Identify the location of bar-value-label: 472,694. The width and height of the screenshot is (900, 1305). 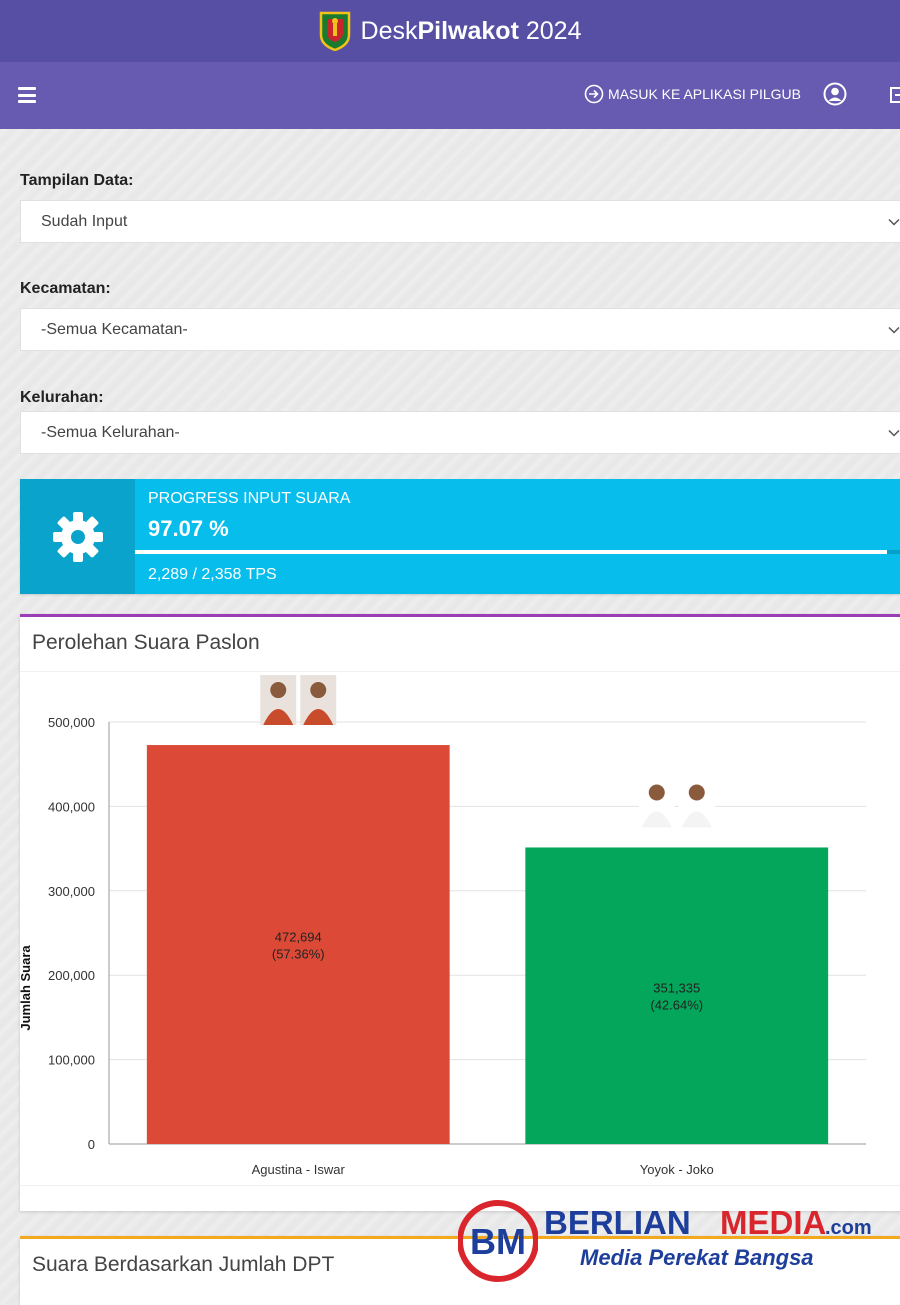
(298, 937).